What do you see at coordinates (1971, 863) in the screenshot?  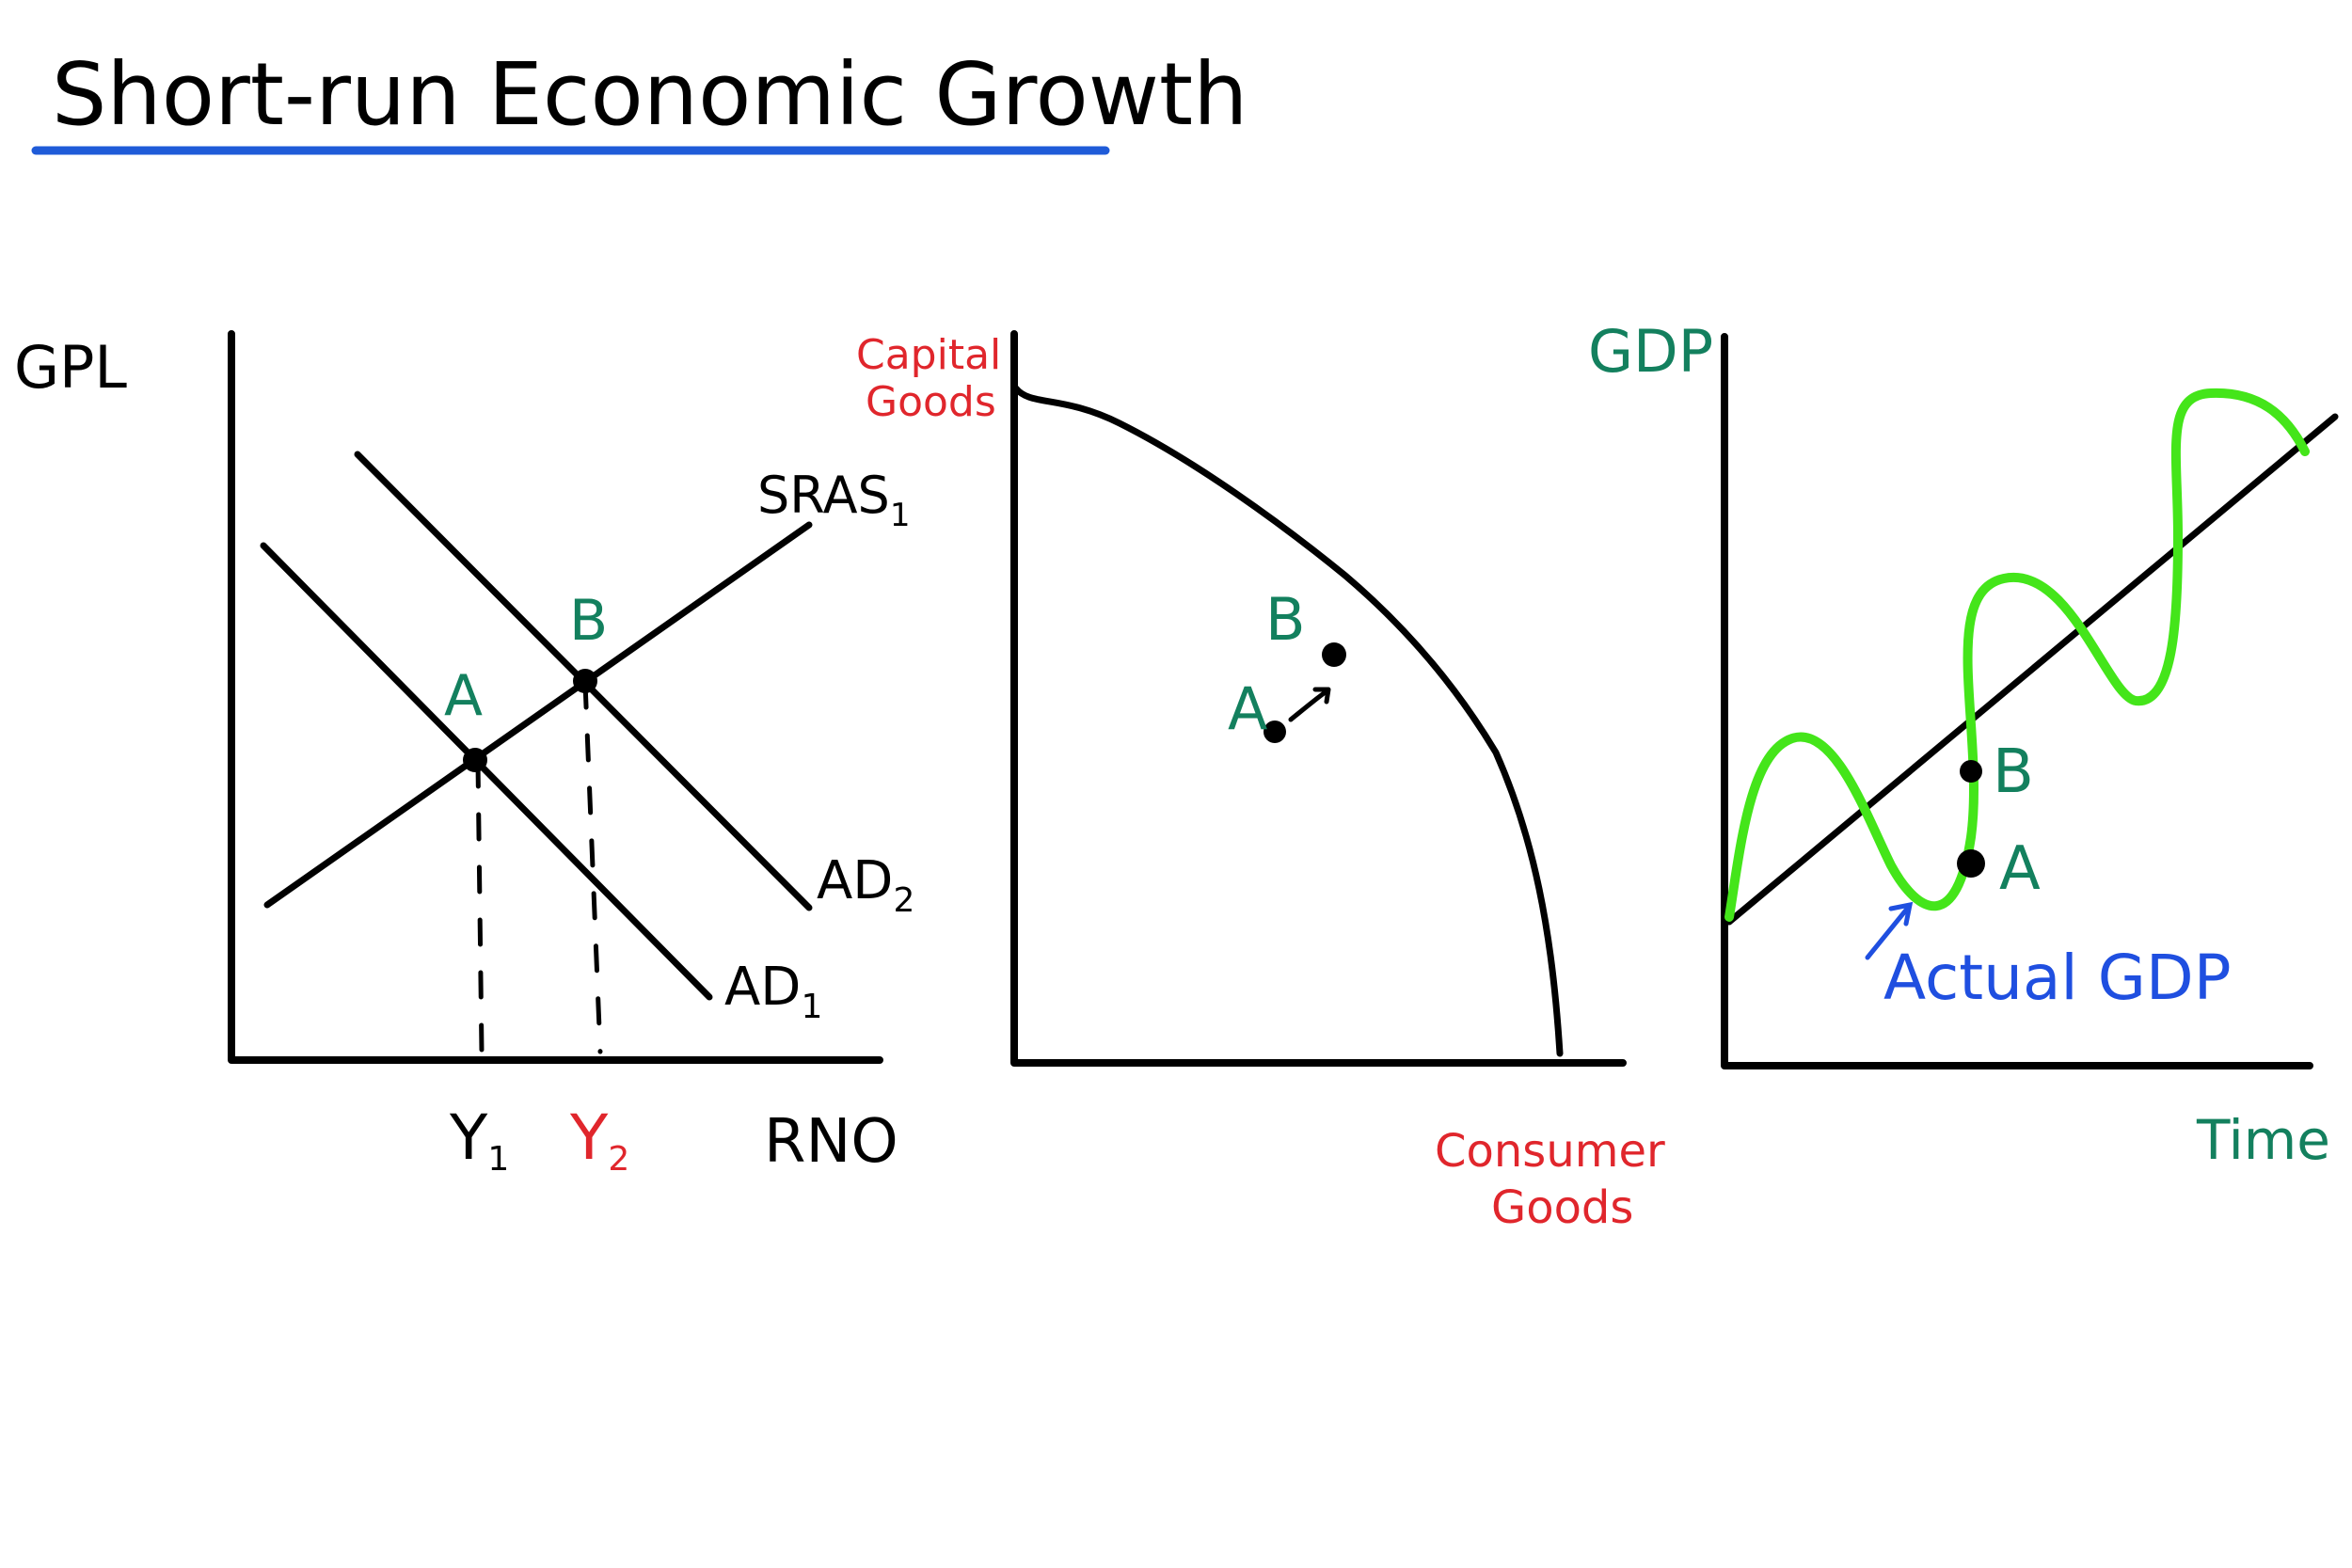 I see `cycle-point-a-marker` at bounding box center [1971, 863].